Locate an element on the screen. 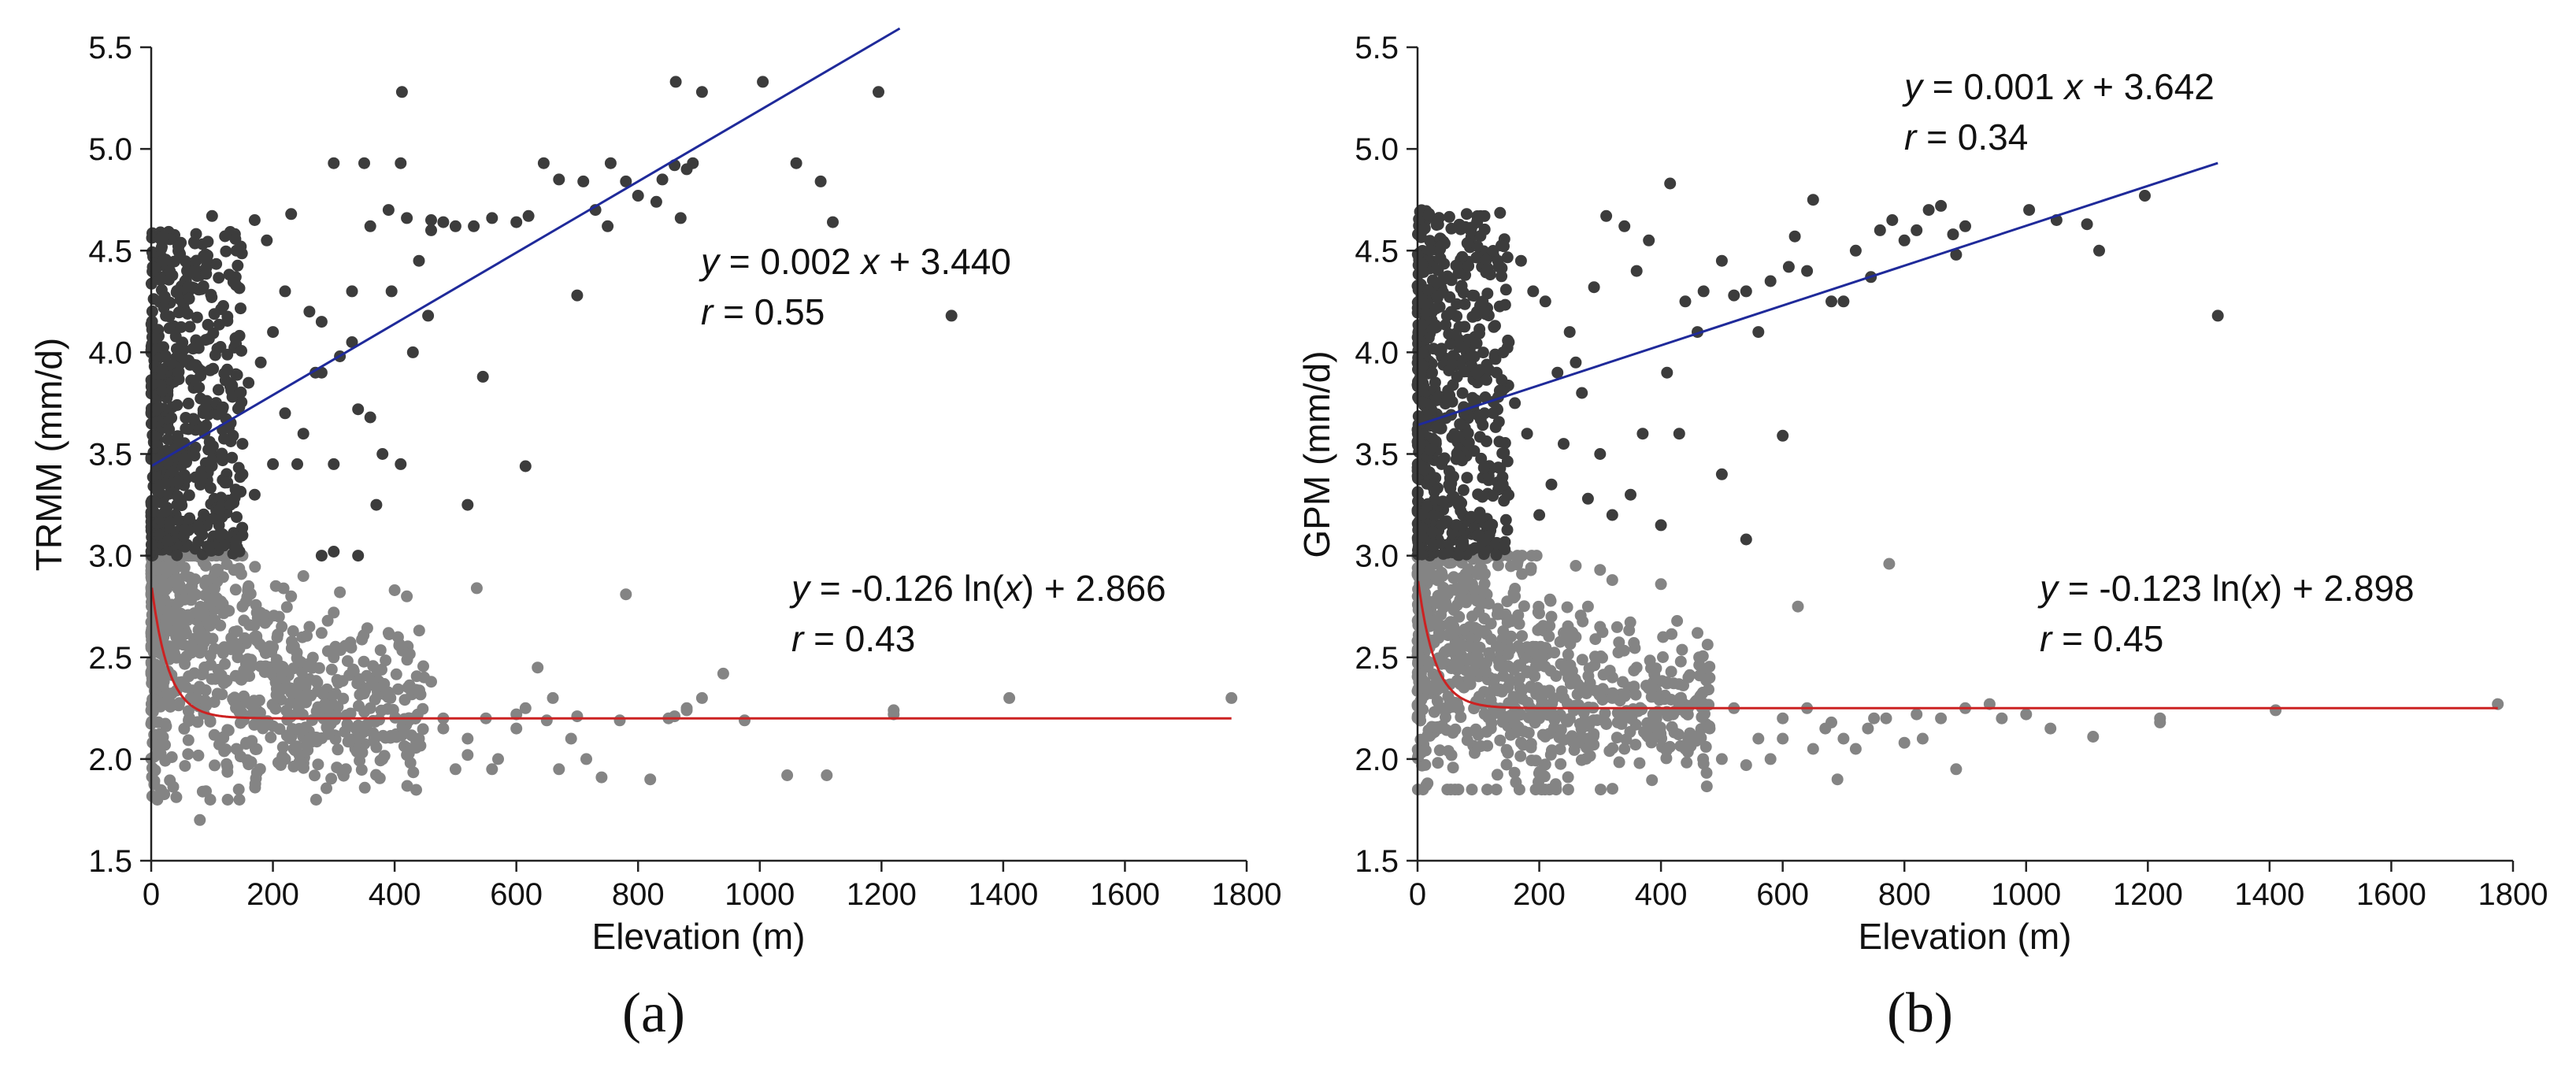 The image size is (2576, 1082). y-tick-label: 3.0 is located at coordinates (1377, 557).